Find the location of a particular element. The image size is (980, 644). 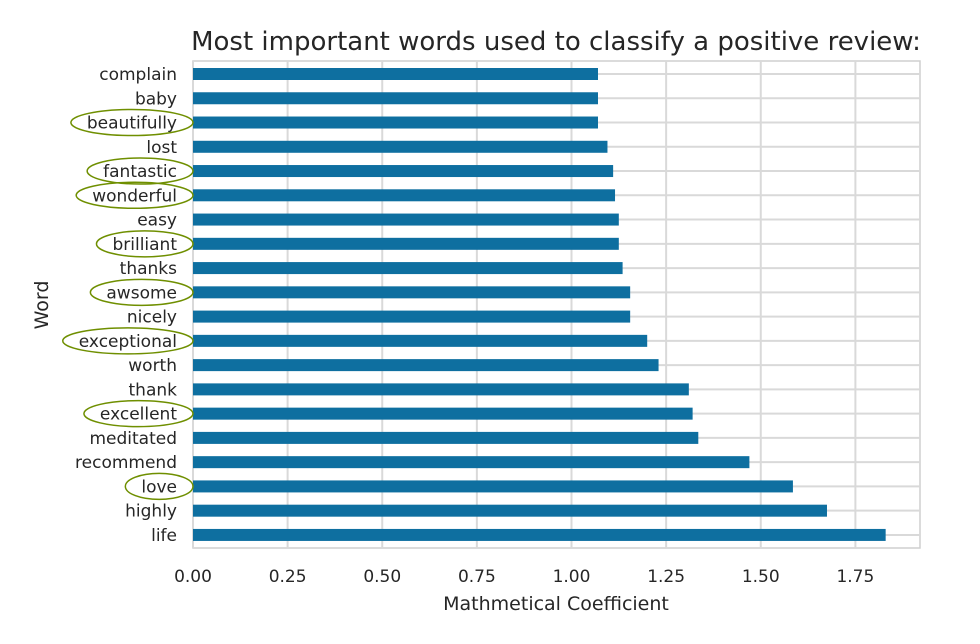

y-tick-label: beautifully is located at coordinates (132, 124).